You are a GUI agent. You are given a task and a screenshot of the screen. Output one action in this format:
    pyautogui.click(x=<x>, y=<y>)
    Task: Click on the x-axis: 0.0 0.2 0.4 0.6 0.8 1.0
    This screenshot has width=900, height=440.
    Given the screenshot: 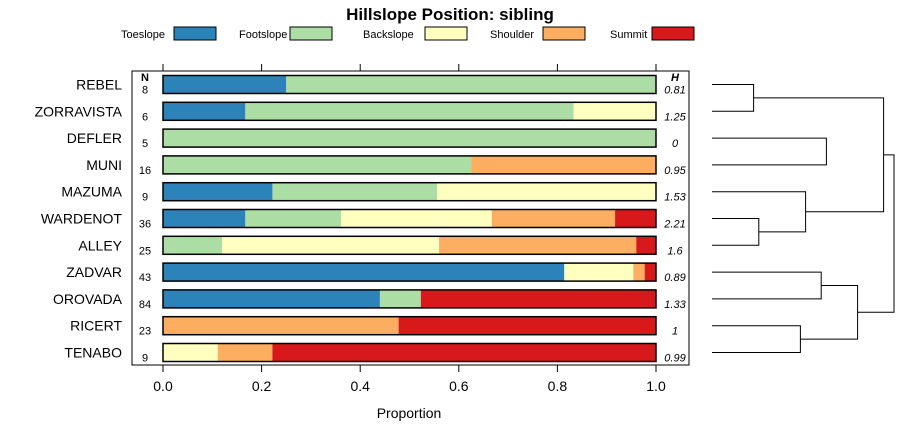 What is the action you would take?
    pyautogui.click(x=409, y=379)
    